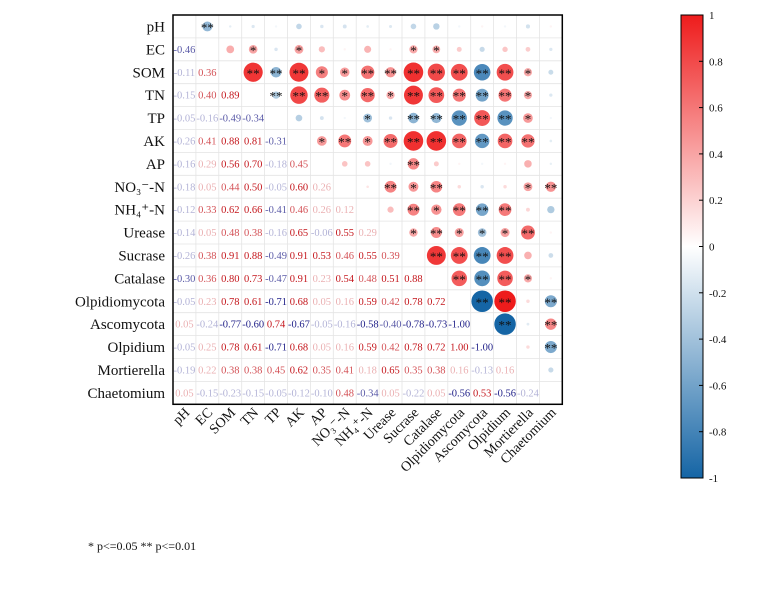 Image resolution: width=783 pixels, height=593 pixels. I want to click on row-label: EC, so click(155, 50).